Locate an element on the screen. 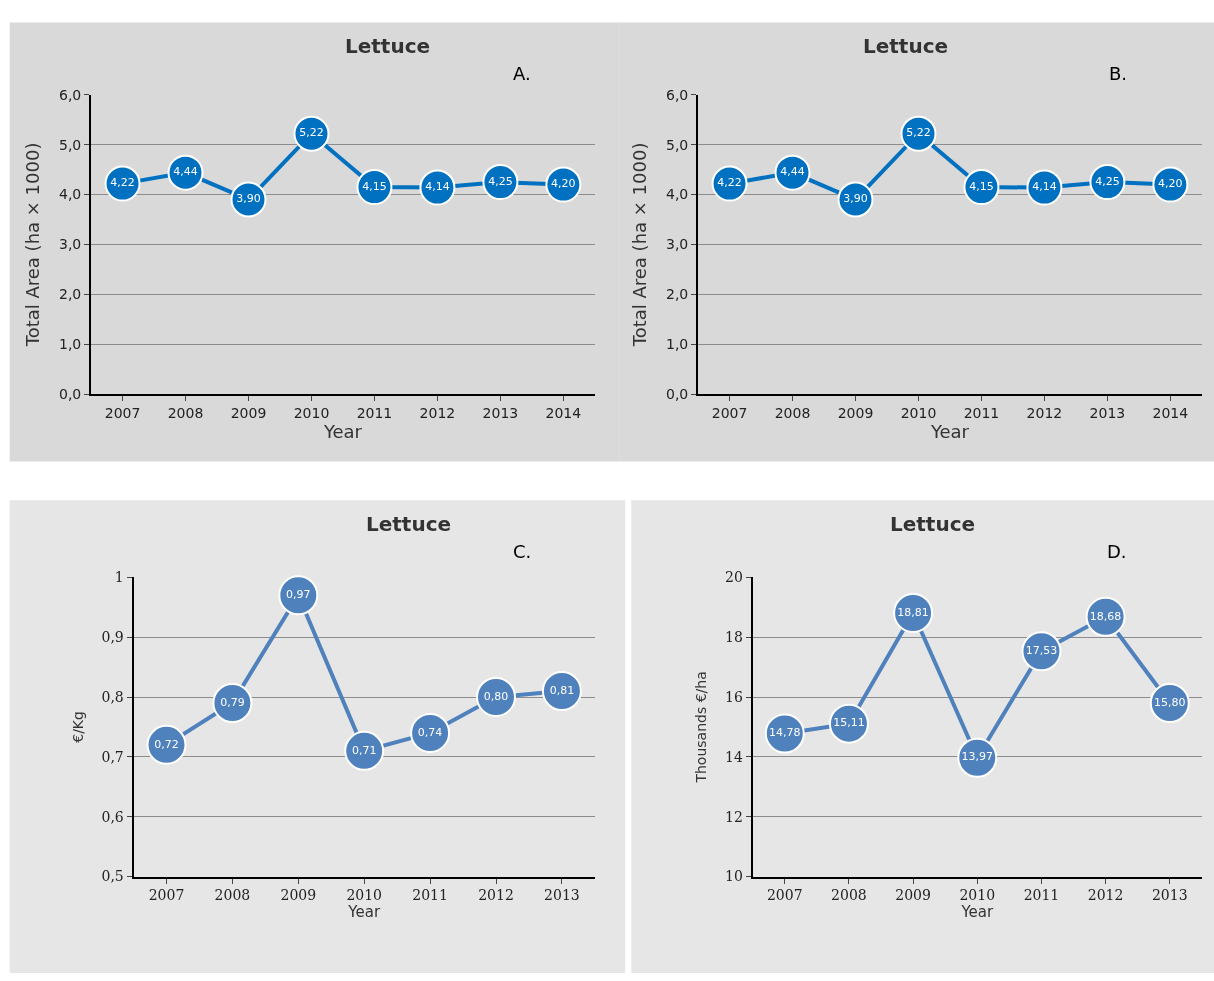 The image size is (1214, 981). data-label: 0,72 is located at coordinates (166, 744).